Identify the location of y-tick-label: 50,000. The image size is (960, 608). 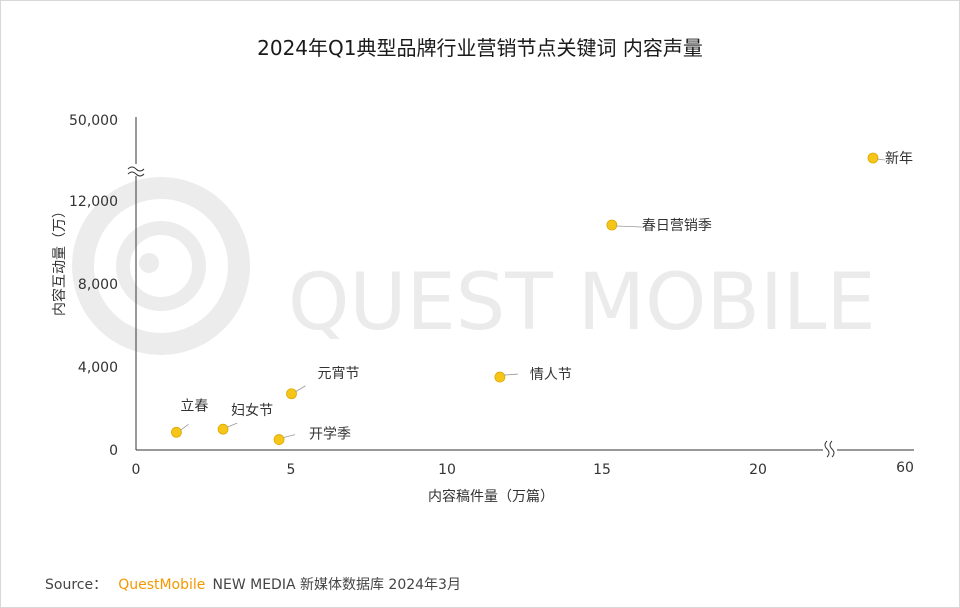
(93, 121).